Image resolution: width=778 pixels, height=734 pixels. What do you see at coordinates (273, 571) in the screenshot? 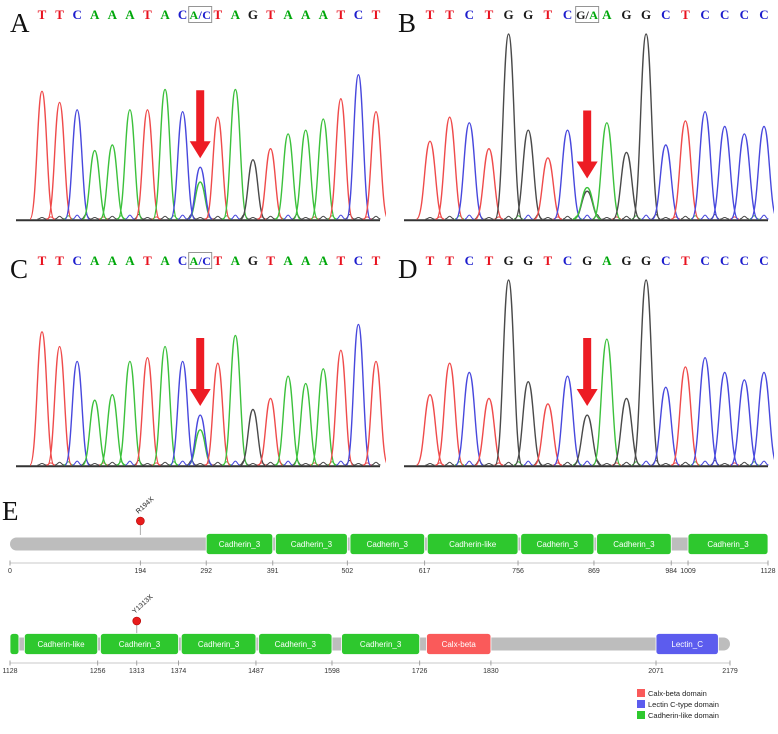
I see `axis-tick-label: 391` at bounding box center [273, 571].